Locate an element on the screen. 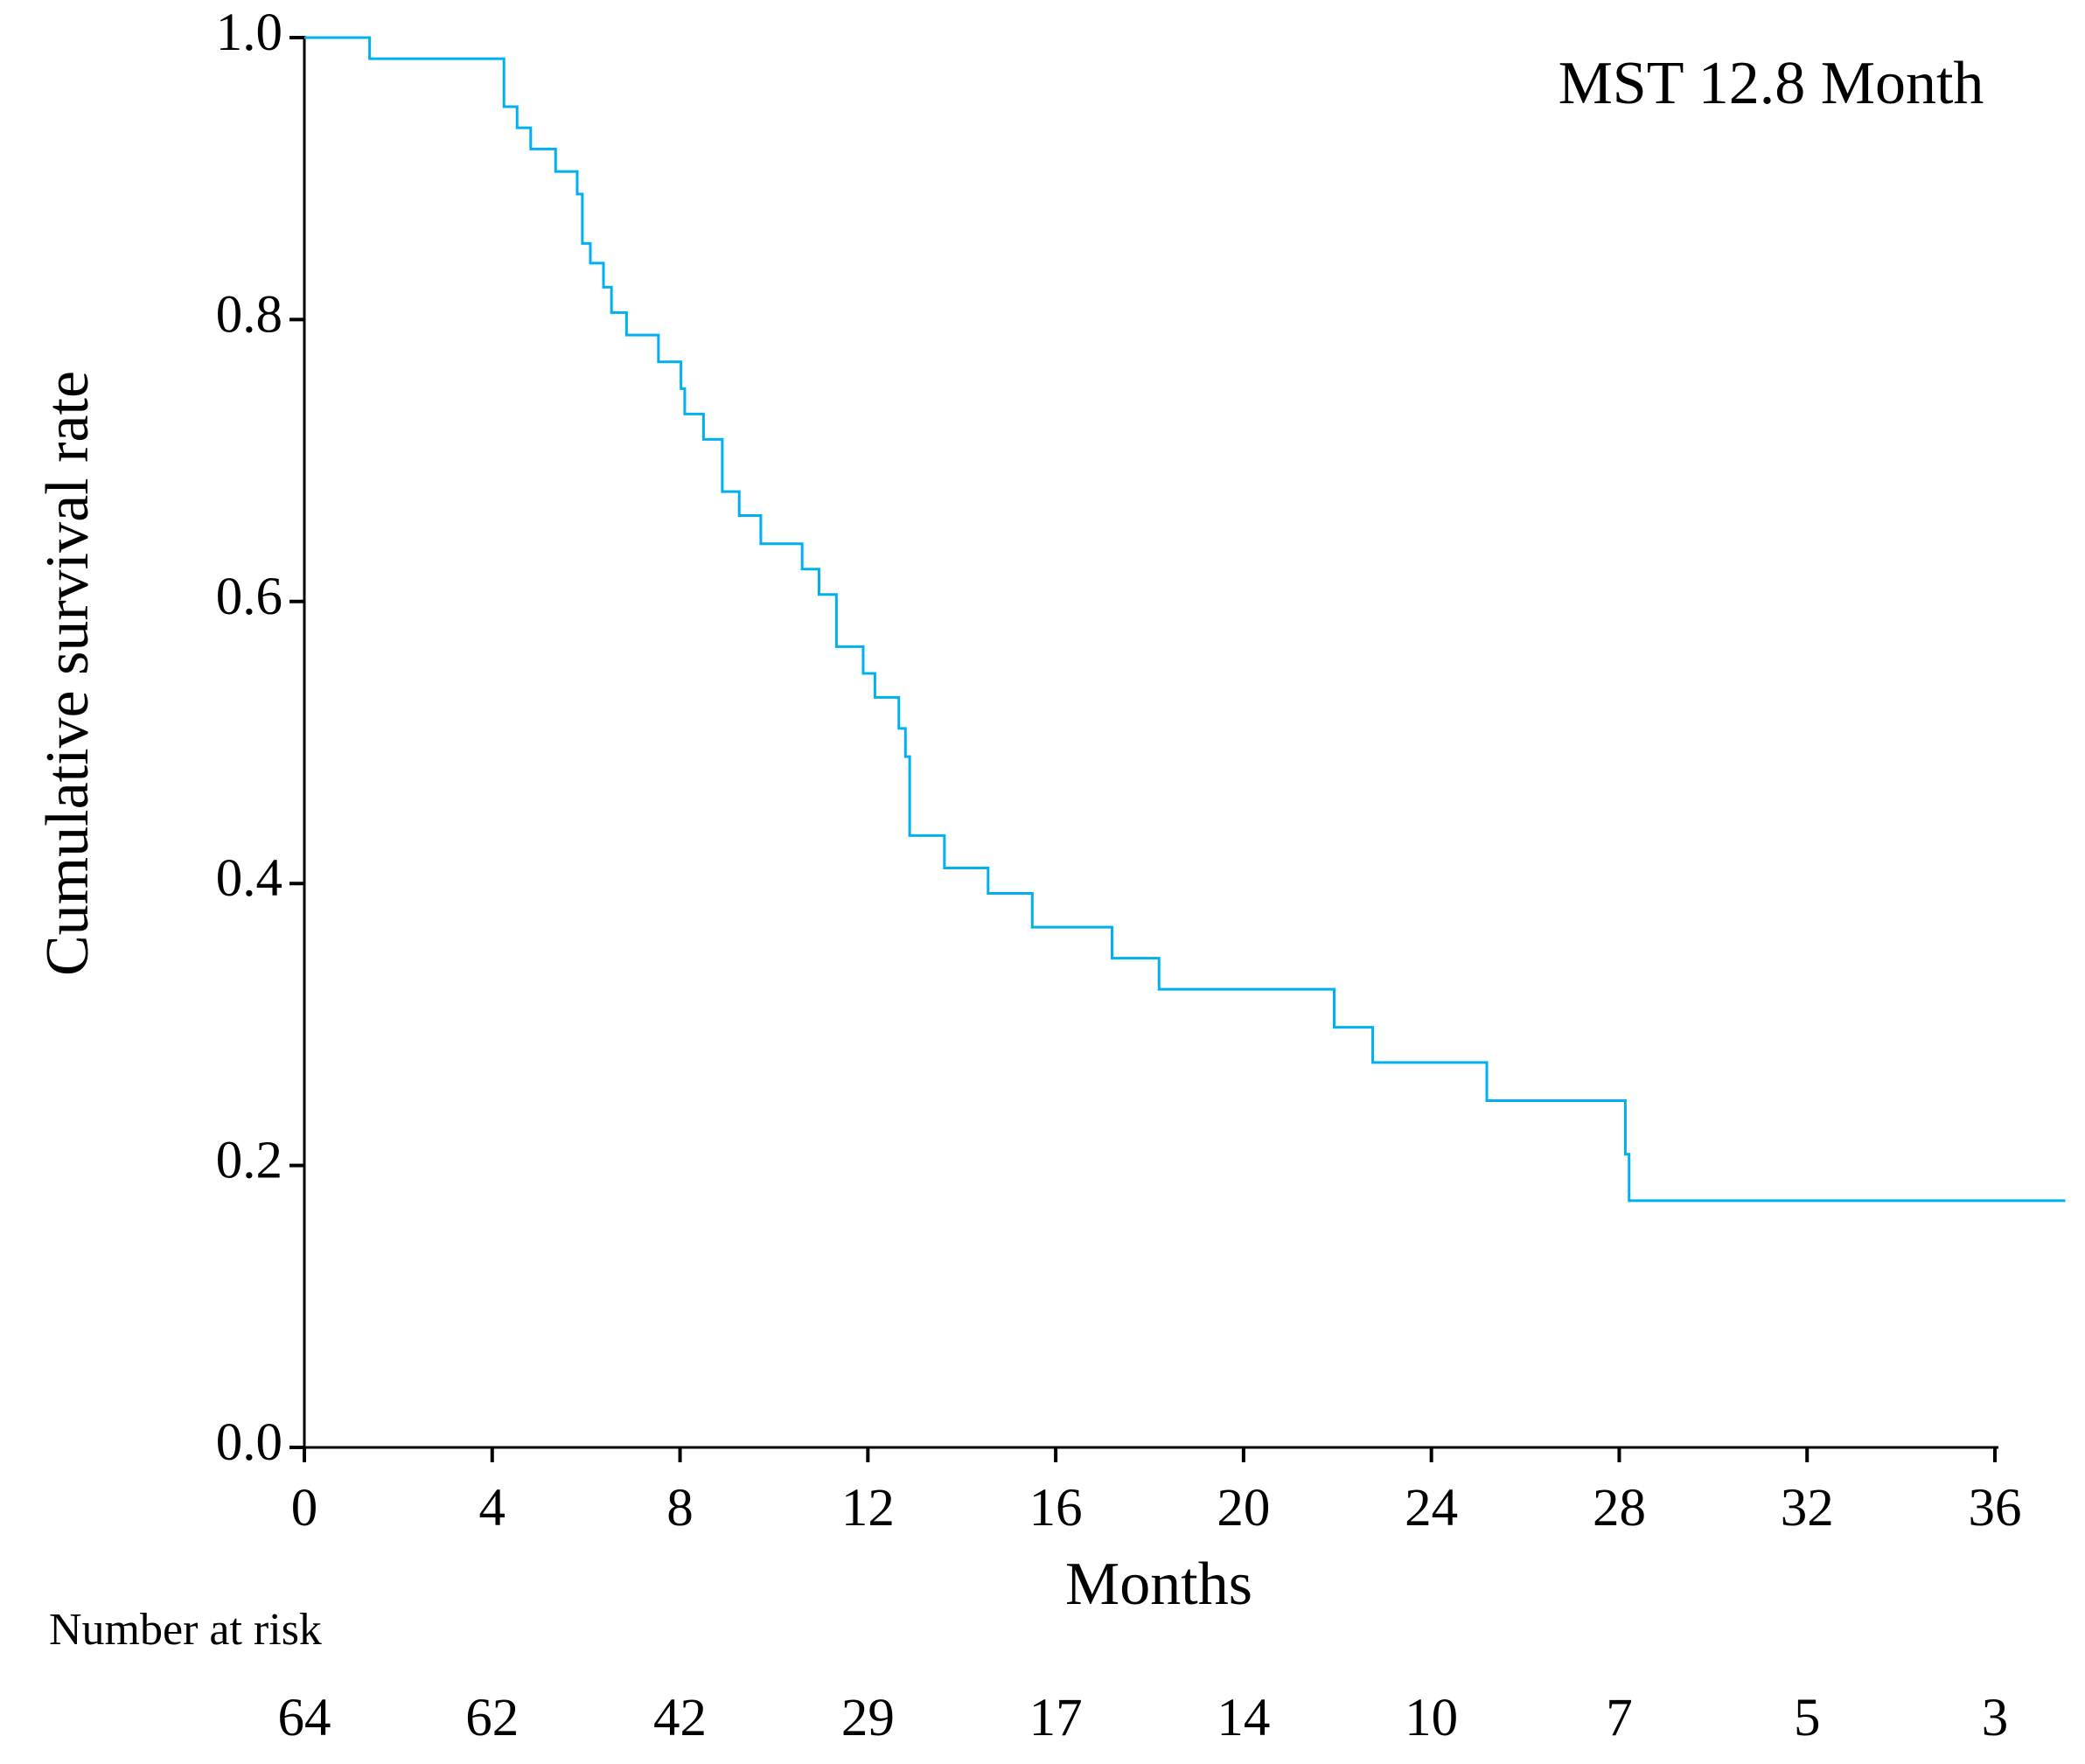 The image size is (2085, 1764). risk-count: 10 is located at coordinates (1431, 1718).